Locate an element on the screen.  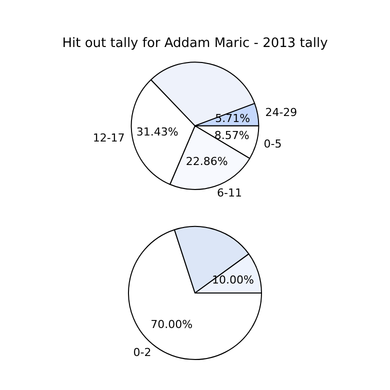
slice-label: 24-29 is located at coordinates (281, 112).